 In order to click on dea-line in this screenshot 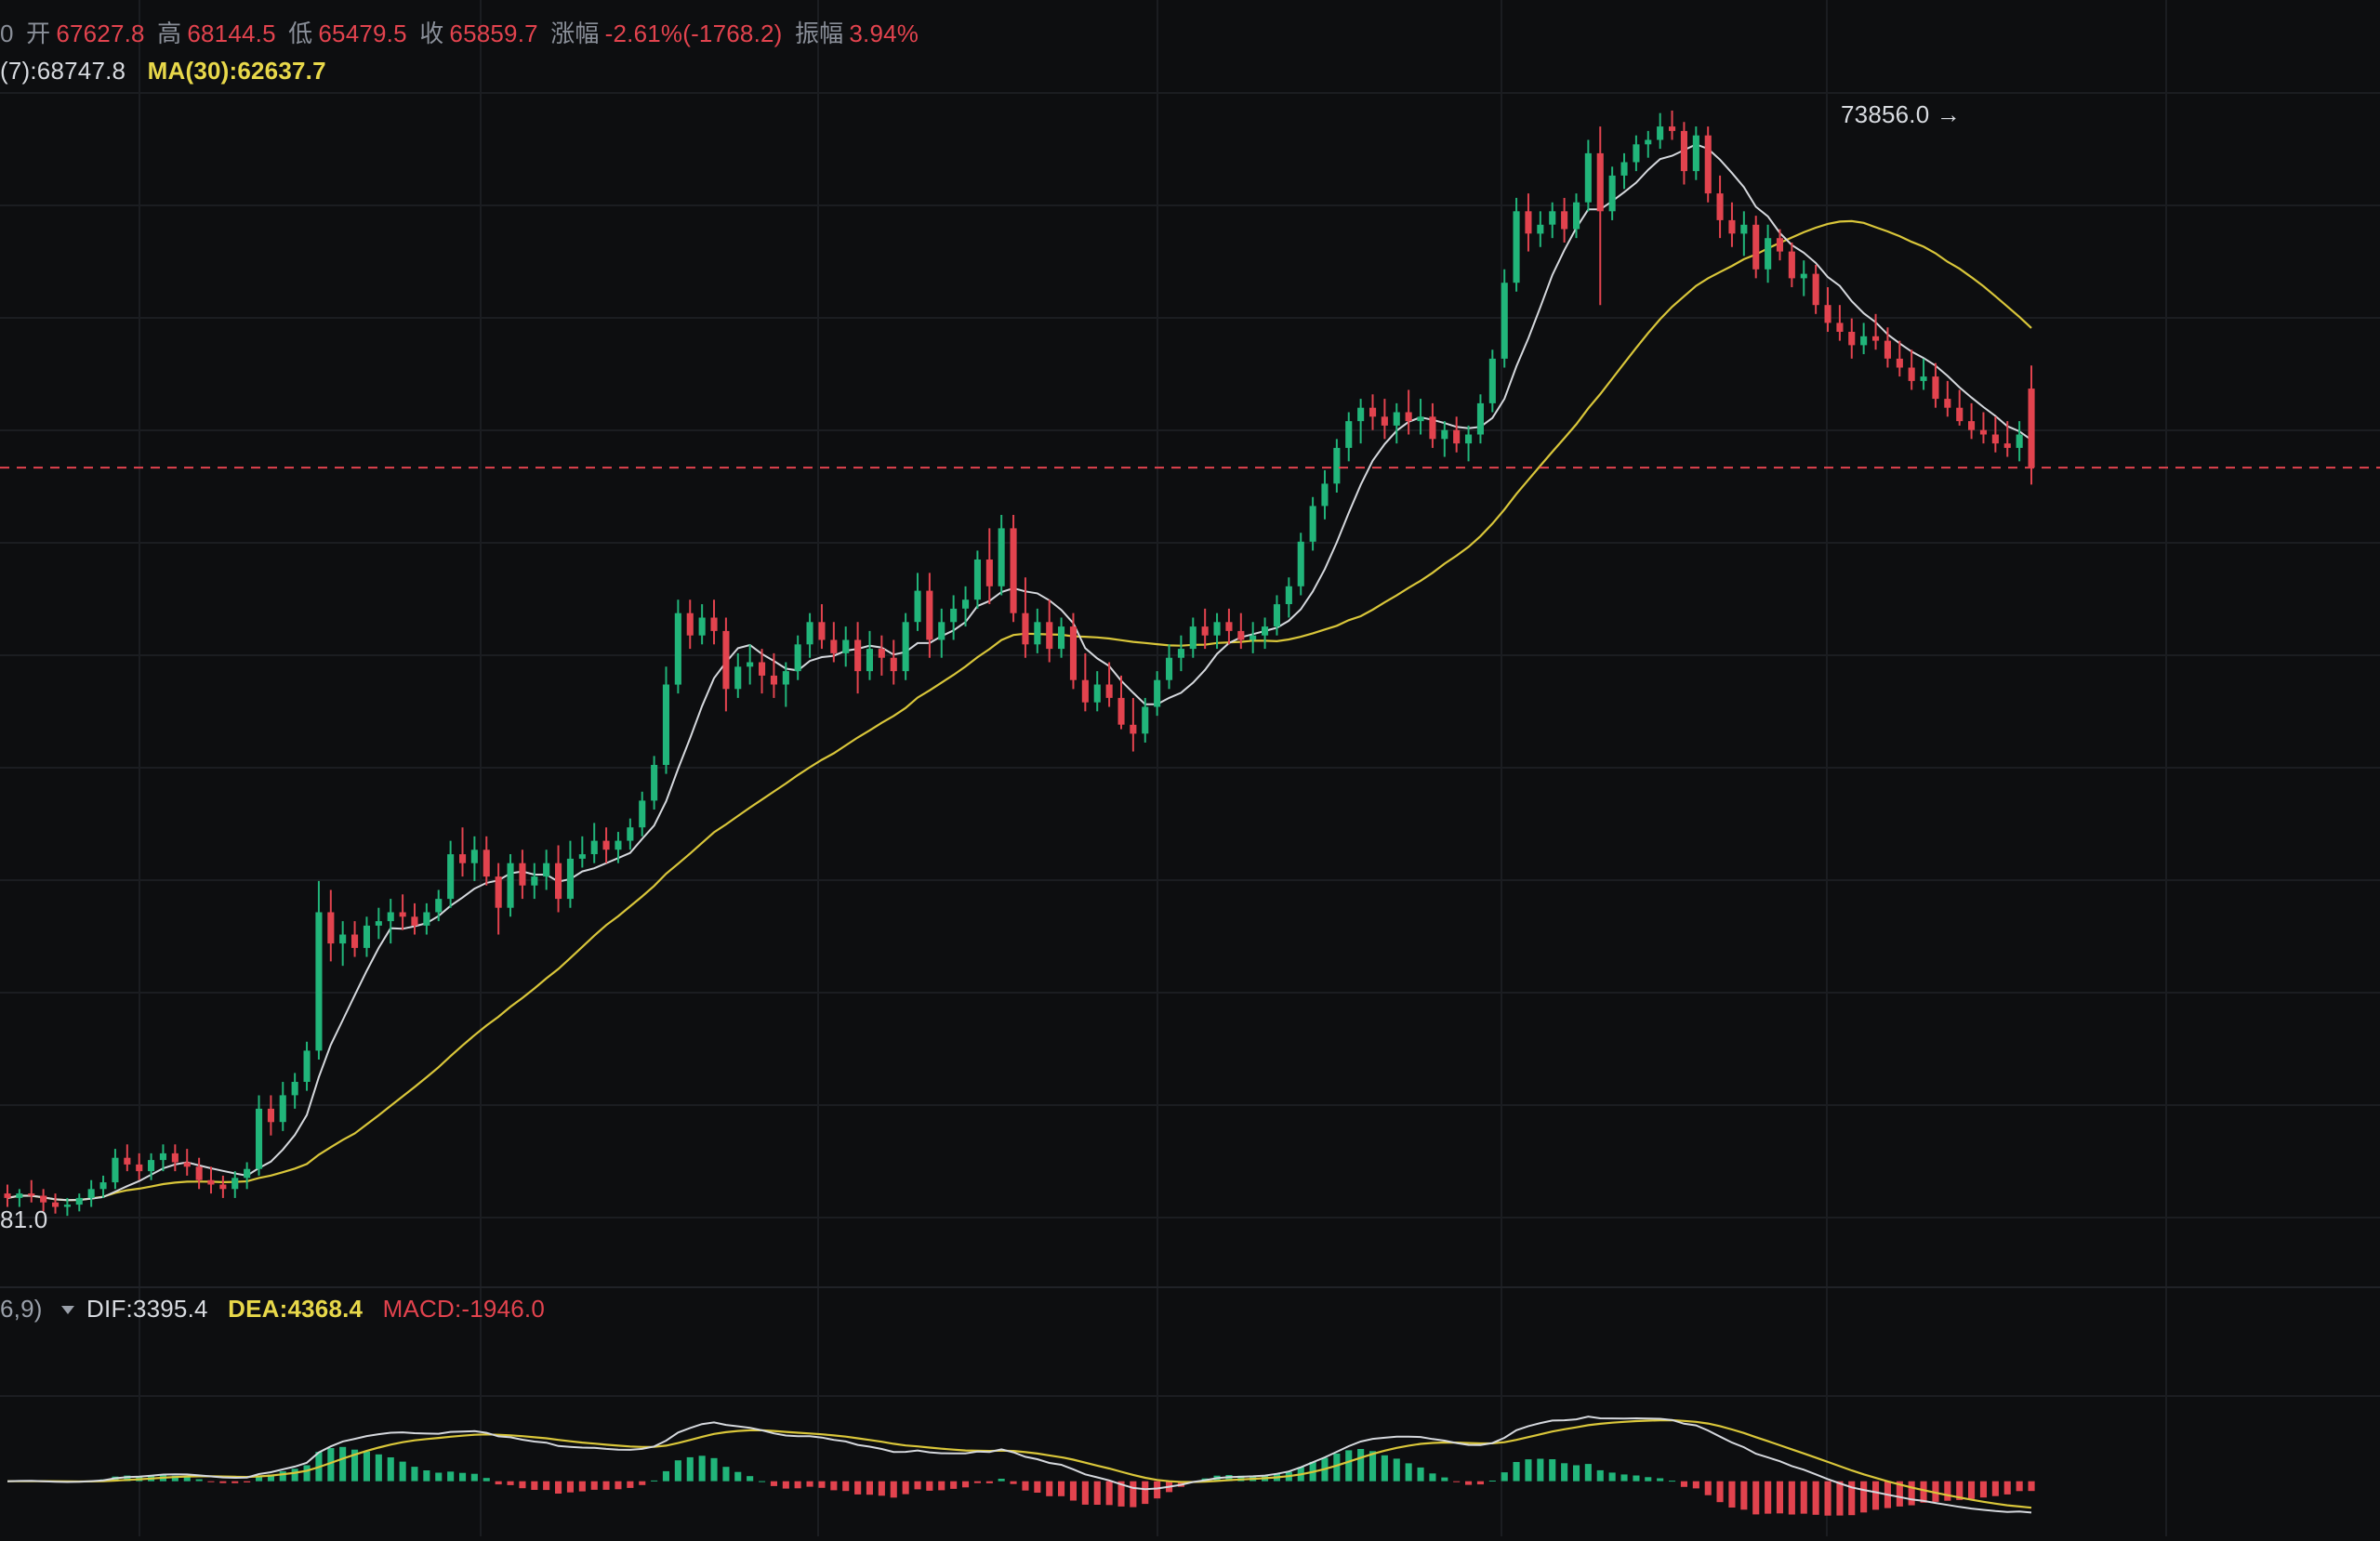, I will do `click(1019, 1463)`.